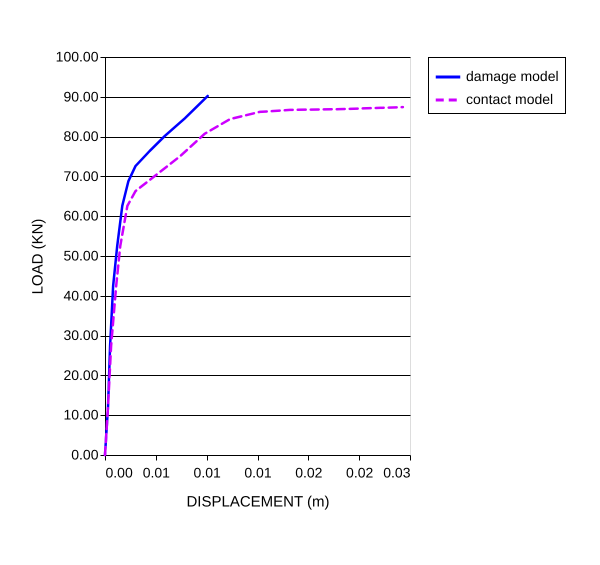 Image resolution: width=600 pixels, height=565 pixels. I want to click on y-tick-label: 10.00, so click(81, 414).